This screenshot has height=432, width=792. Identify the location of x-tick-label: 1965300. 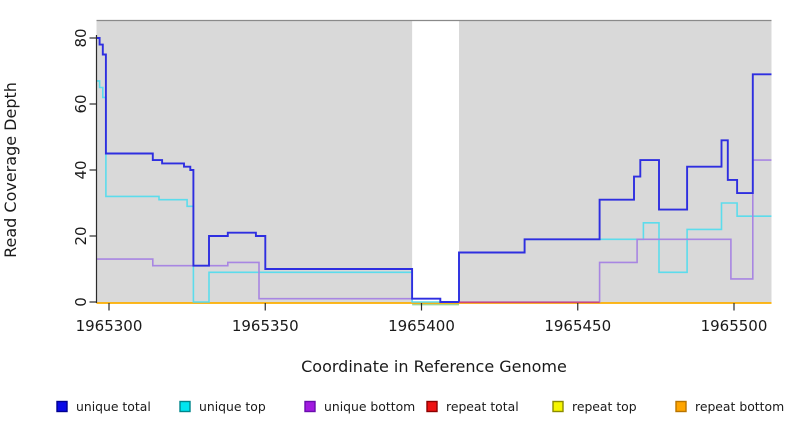
(109, 326).